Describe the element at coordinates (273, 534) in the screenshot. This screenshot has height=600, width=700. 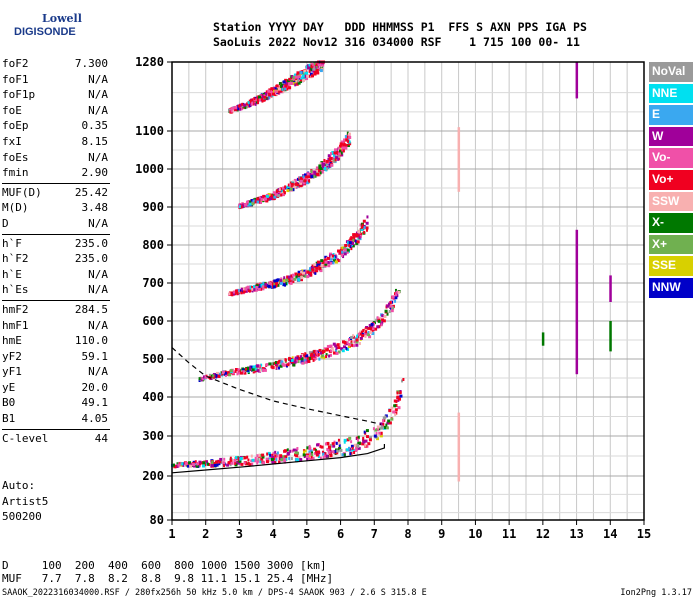
I see `x-tick-label: 4` at that location.